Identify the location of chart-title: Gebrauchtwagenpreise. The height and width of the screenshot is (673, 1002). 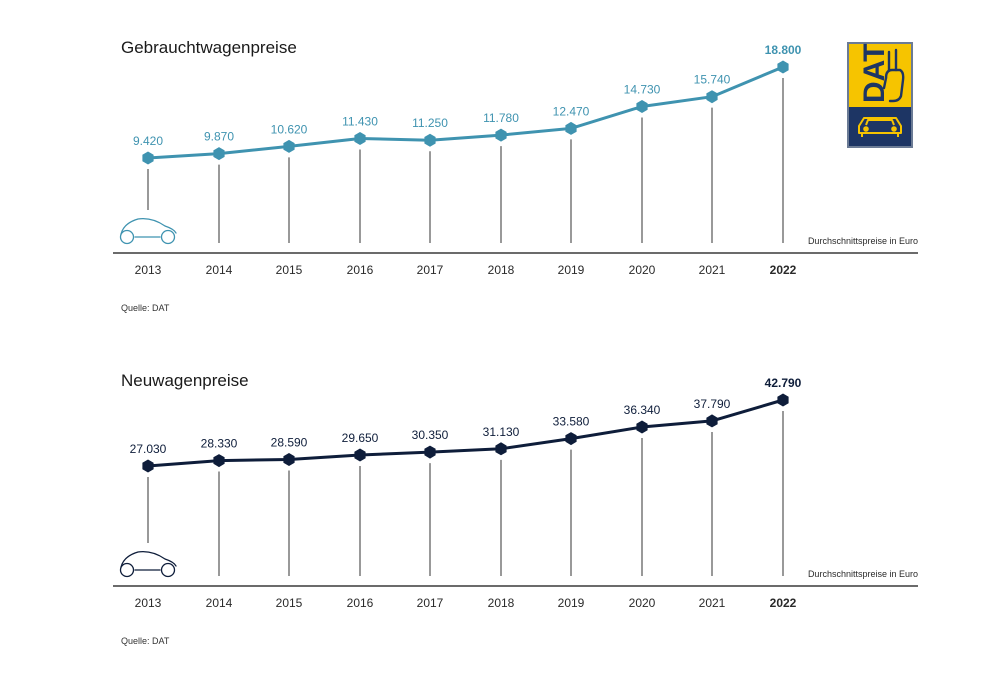
(209, 47).